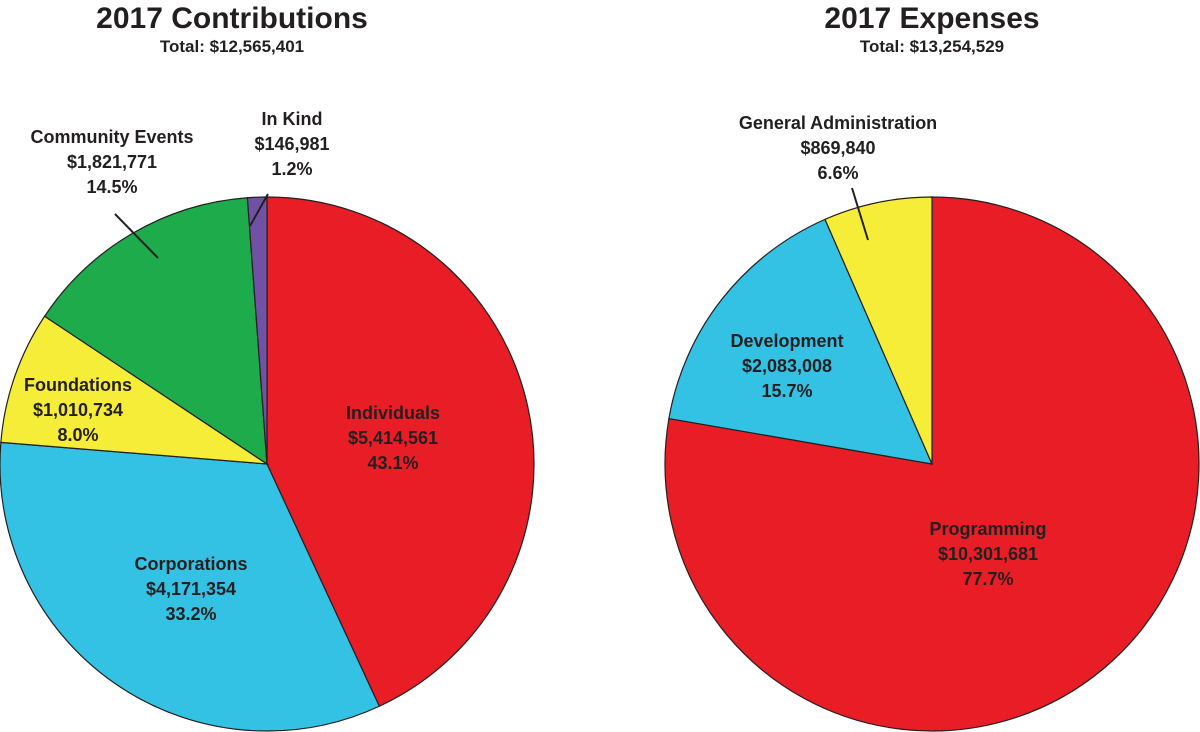 The height and width of the screenshot is (732, 1200). What do you see at coordinates (112, 162) in the screenshot?
I see `slice-label-amount-community-events: $1,821,771` at bounding box center [112, 162].